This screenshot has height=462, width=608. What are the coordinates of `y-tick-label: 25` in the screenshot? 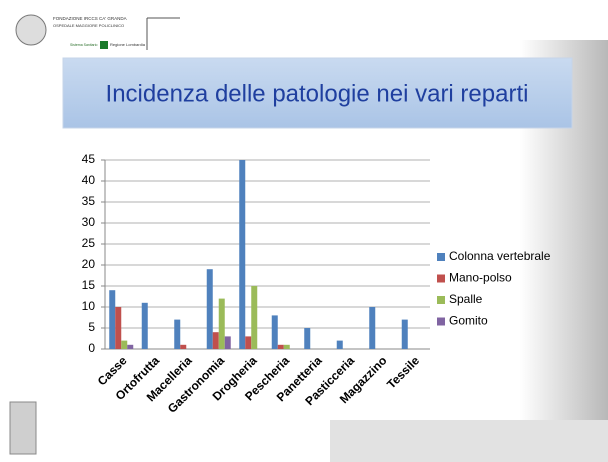 It's located at (89, 243).